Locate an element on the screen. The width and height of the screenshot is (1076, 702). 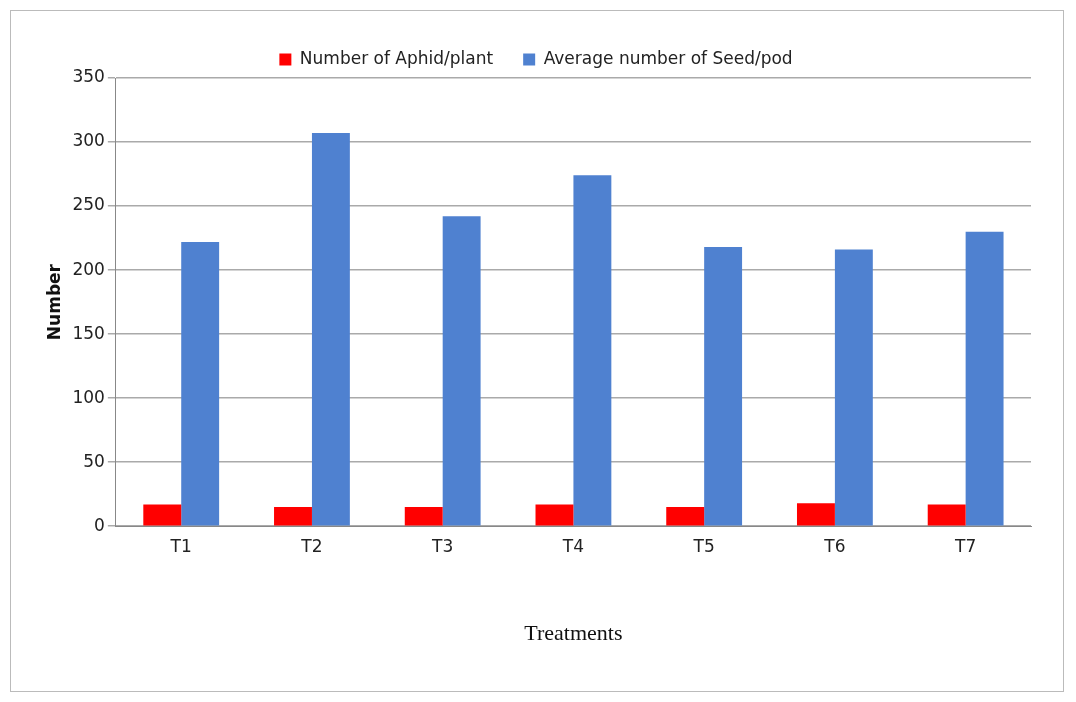
x-tick-label: T5 is located at coordinates (703, 545).